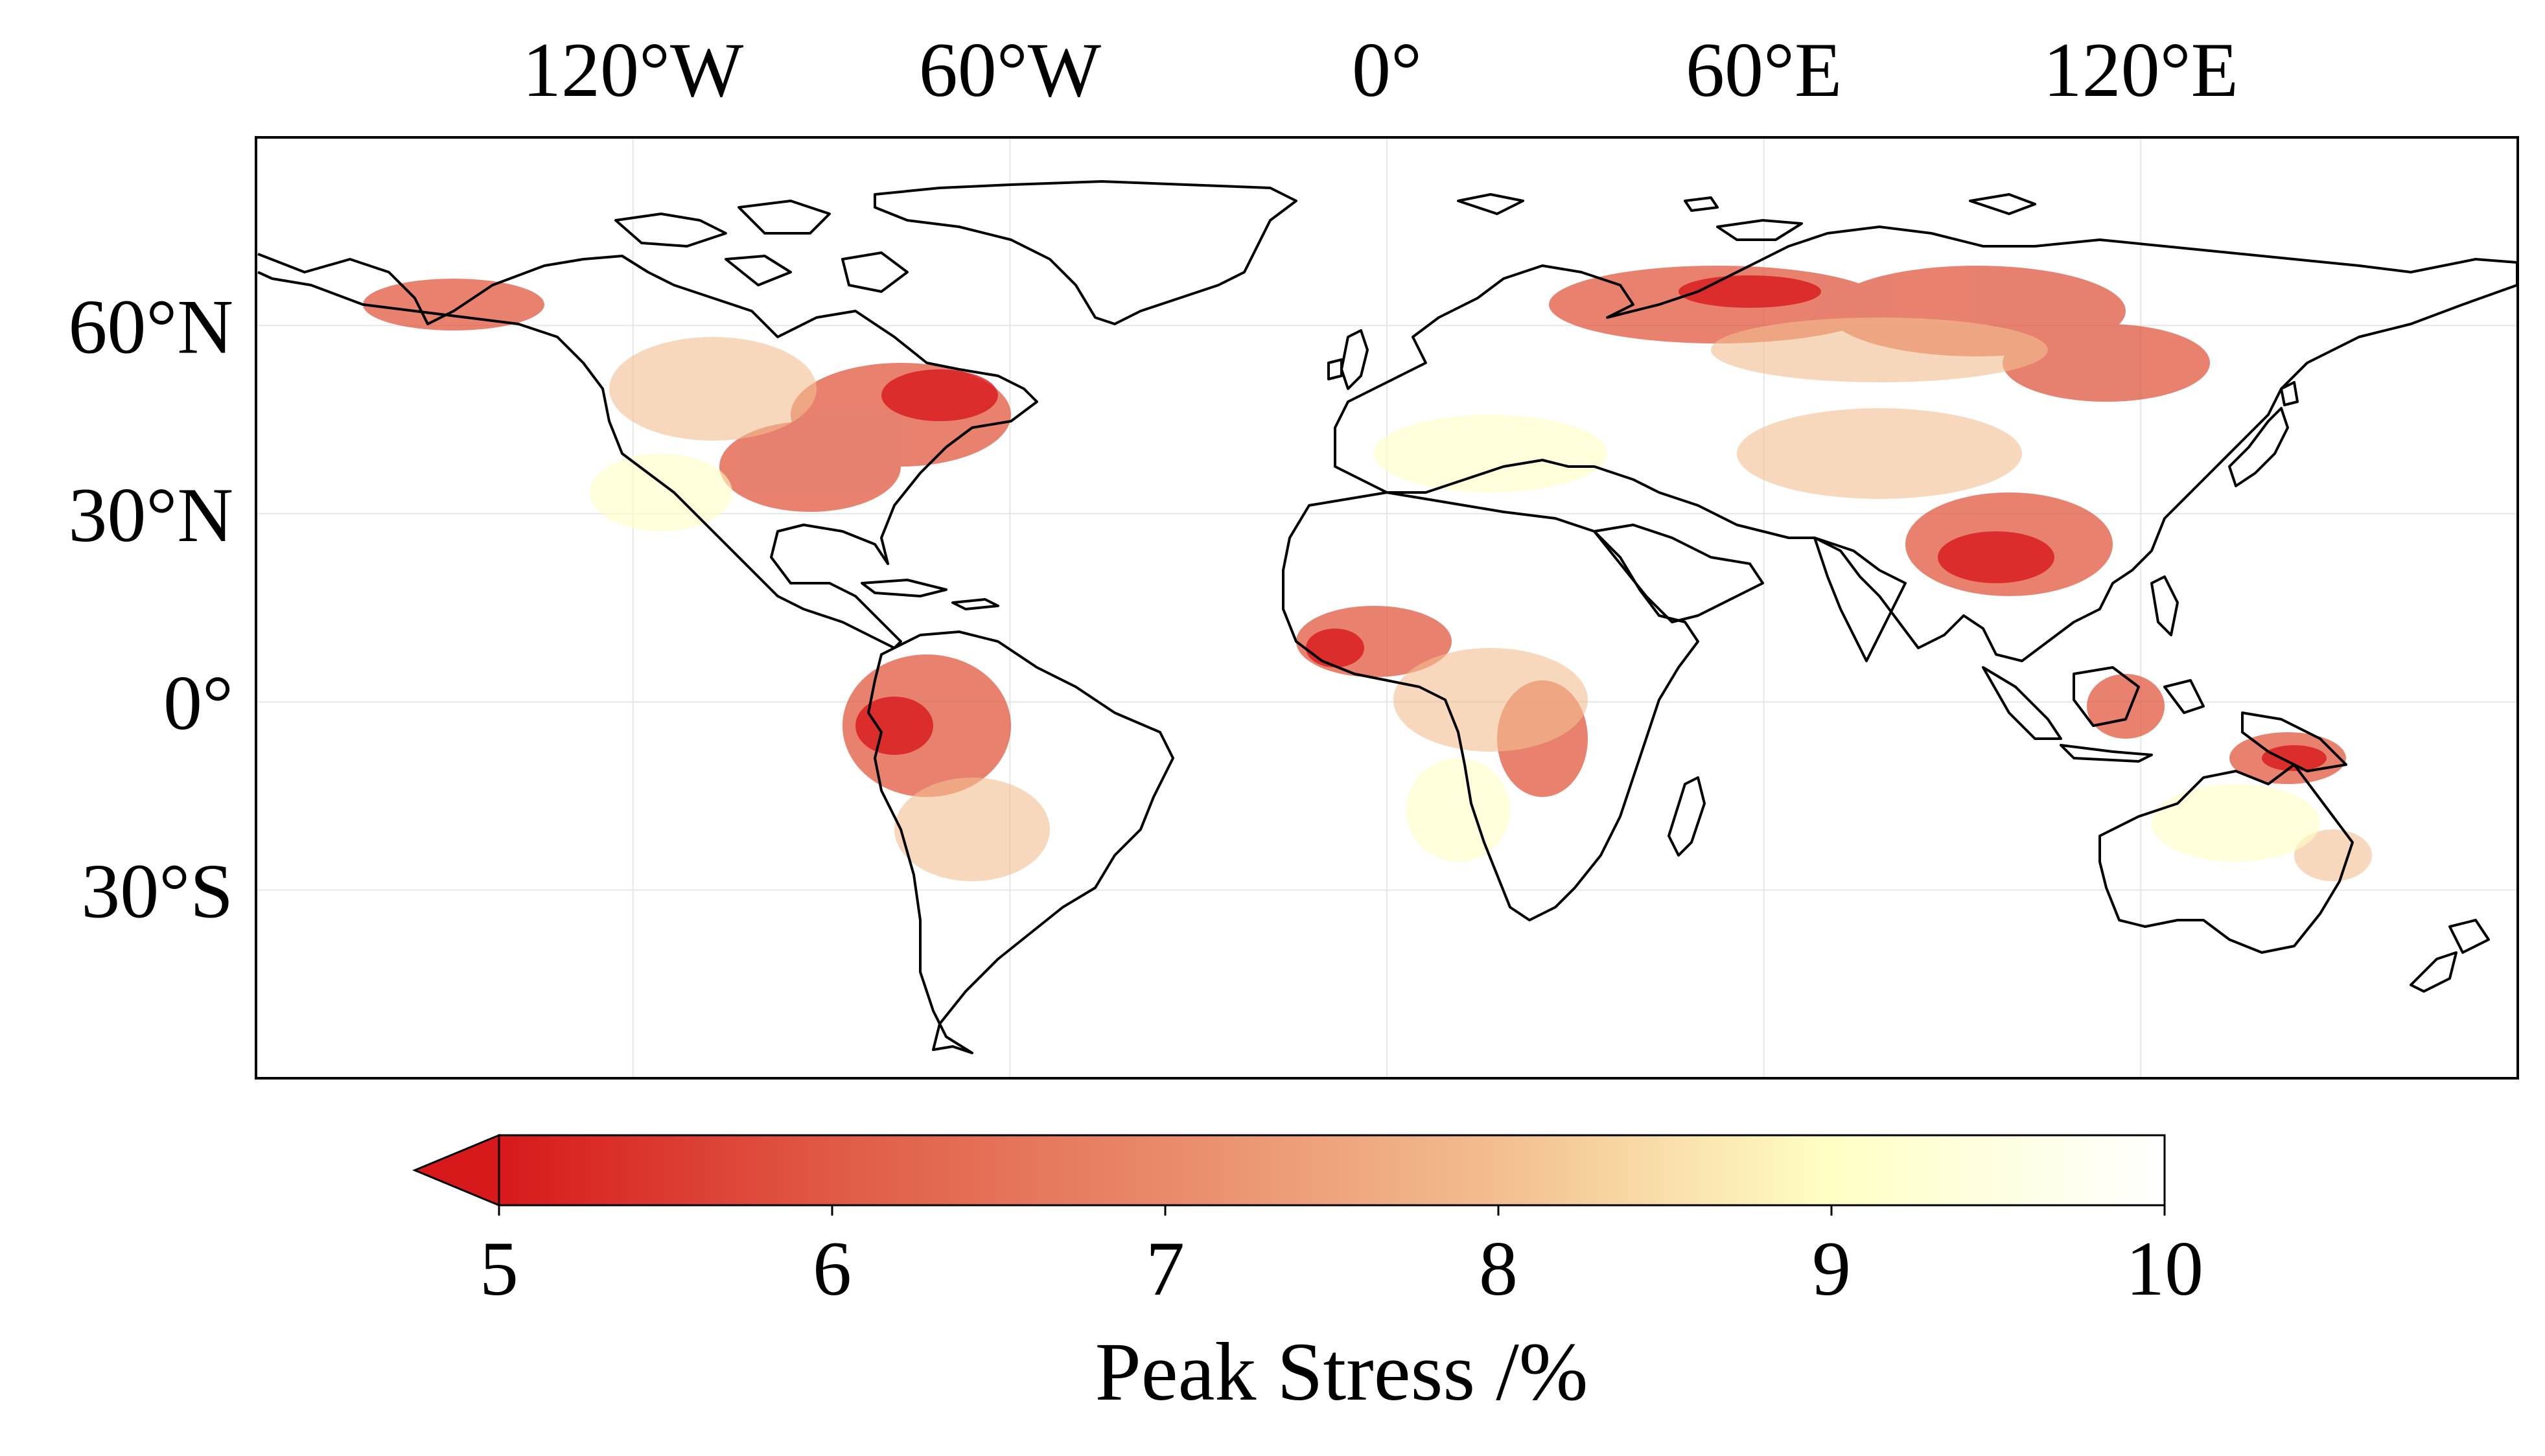 Image resolution: width=2545 pixels, height=1456 pixels. What do you see at coordinates (1764, 70) in the screenshot?
I see `lon-tick-label: 60°E` at bounding box center [1764, 70].